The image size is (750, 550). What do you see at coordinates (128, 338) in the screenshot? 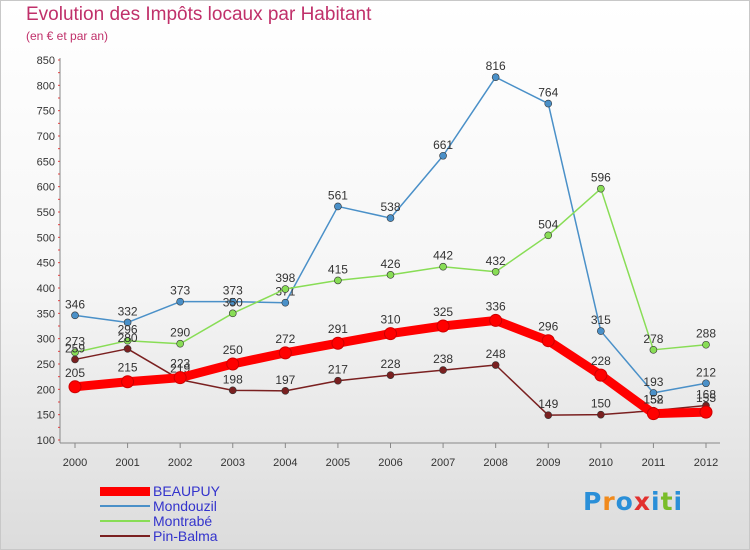
I see `data-label-pin-balma: 280` at bounding box center [128, 338].